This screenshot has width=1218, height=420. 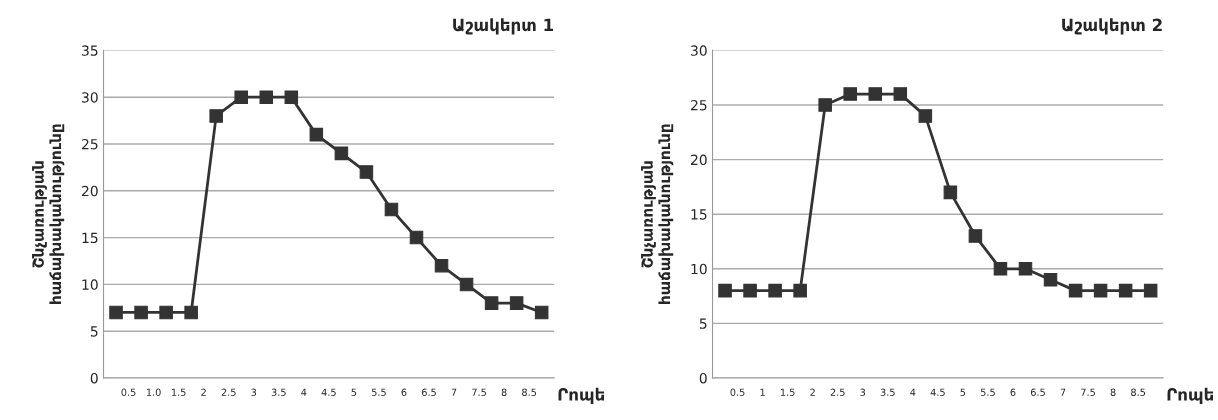 I want to click on x-tick-label: 1, so click(x=762, y=392).